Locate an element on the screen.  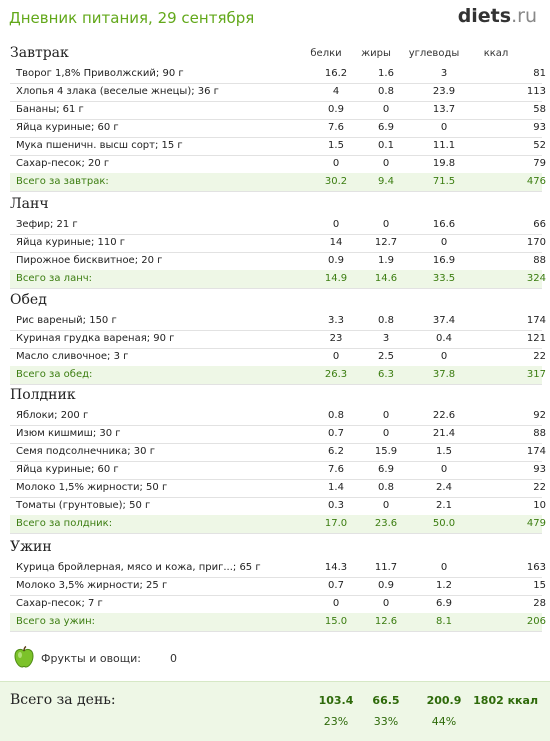
food-row: Куриная грудка вареная; 90 г 23 3 0.4 121 is located at coordinates (278, 339).